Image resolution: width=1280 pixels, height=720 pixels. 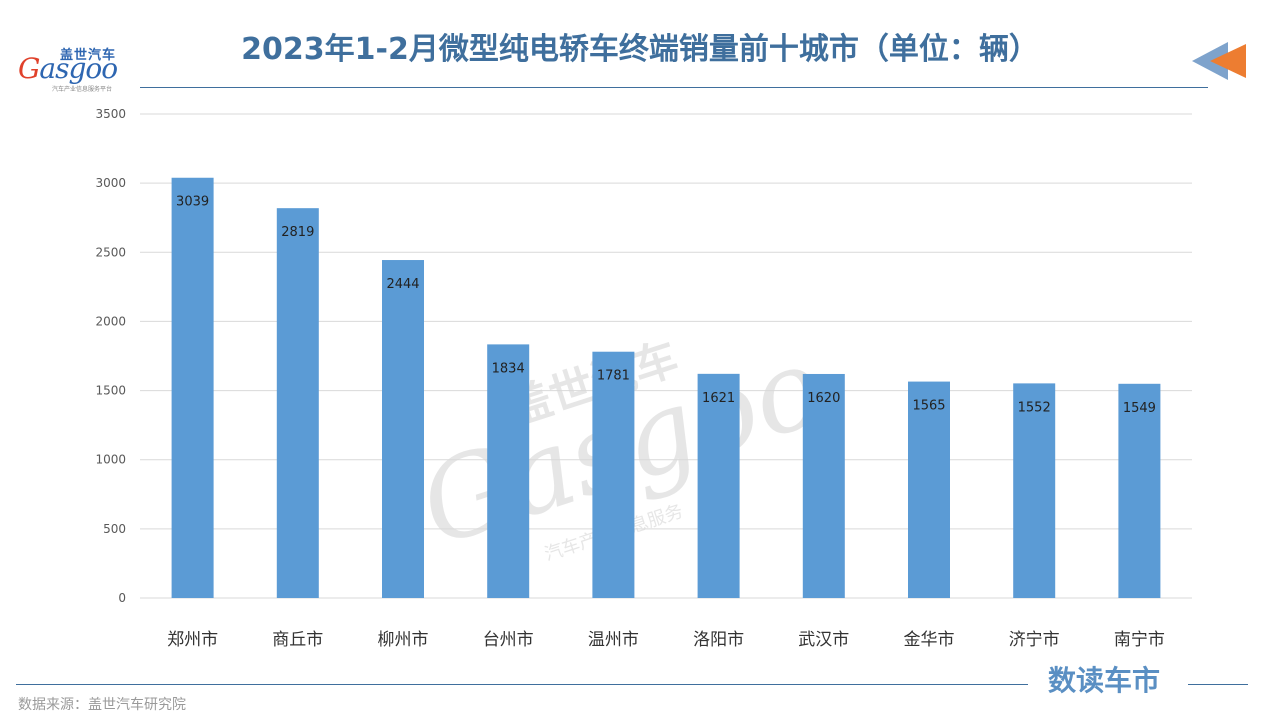 I want to click on data-label: 2819, so click(x=297, y=232).